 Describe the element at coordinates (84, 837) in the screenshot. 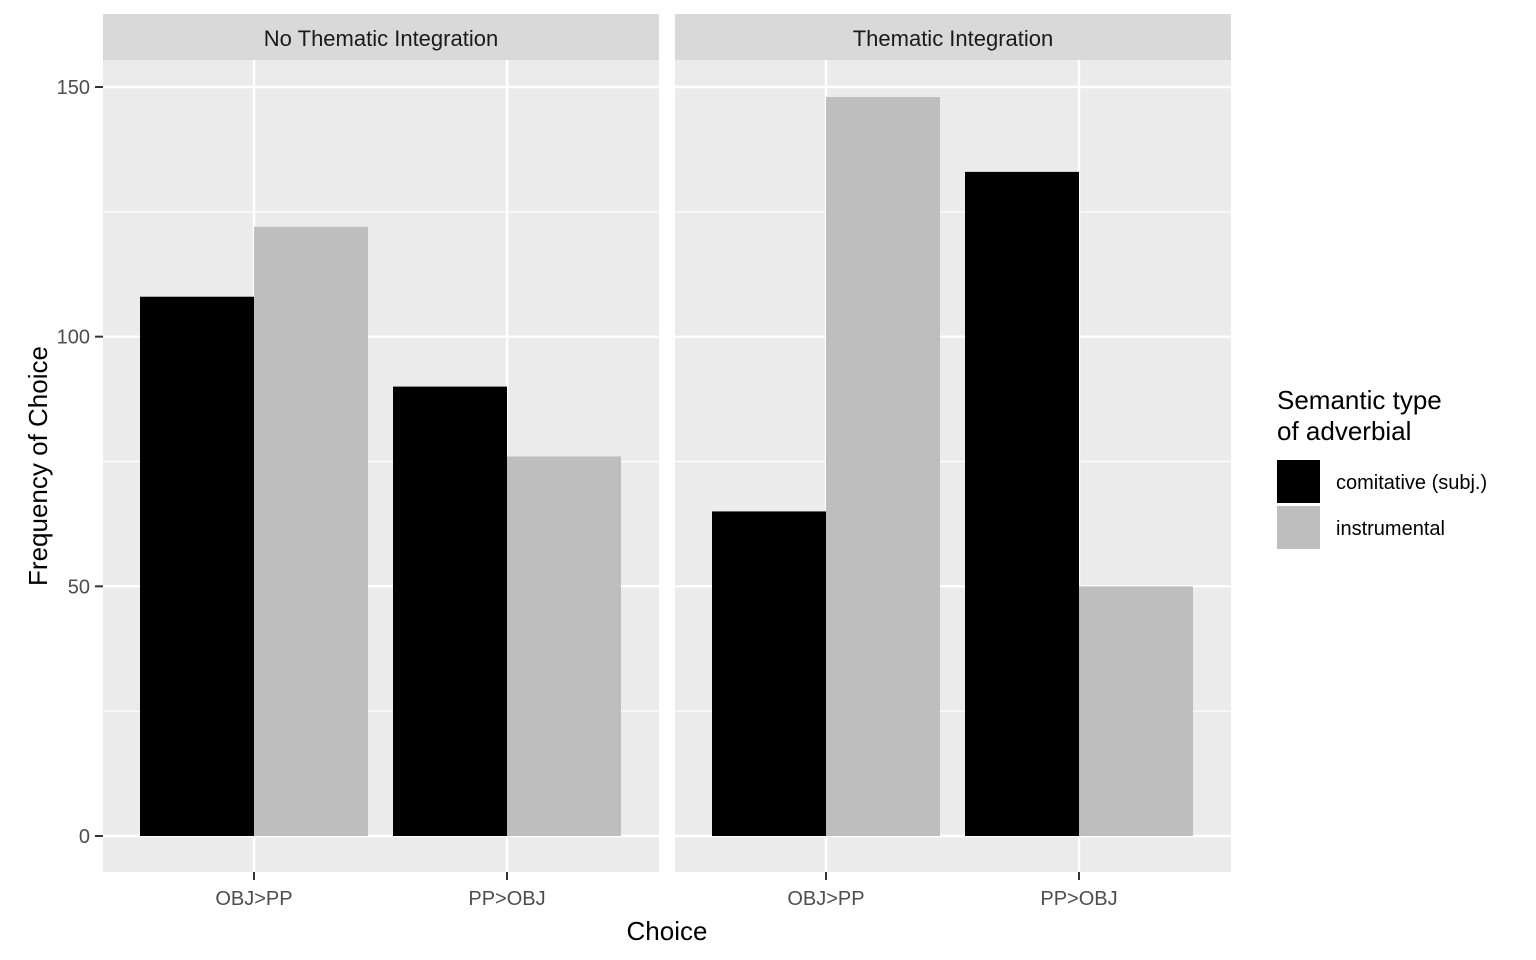

I see `y-tick-label: 0` at that location.